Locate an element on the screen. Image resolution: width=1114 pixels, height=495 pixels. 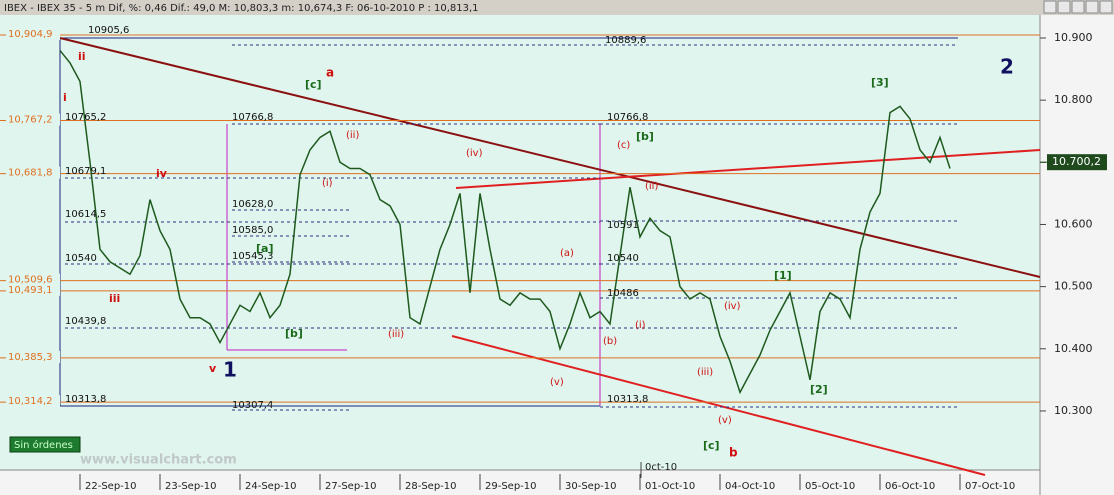
annotation: [a] is located at coordinates (264, 248).